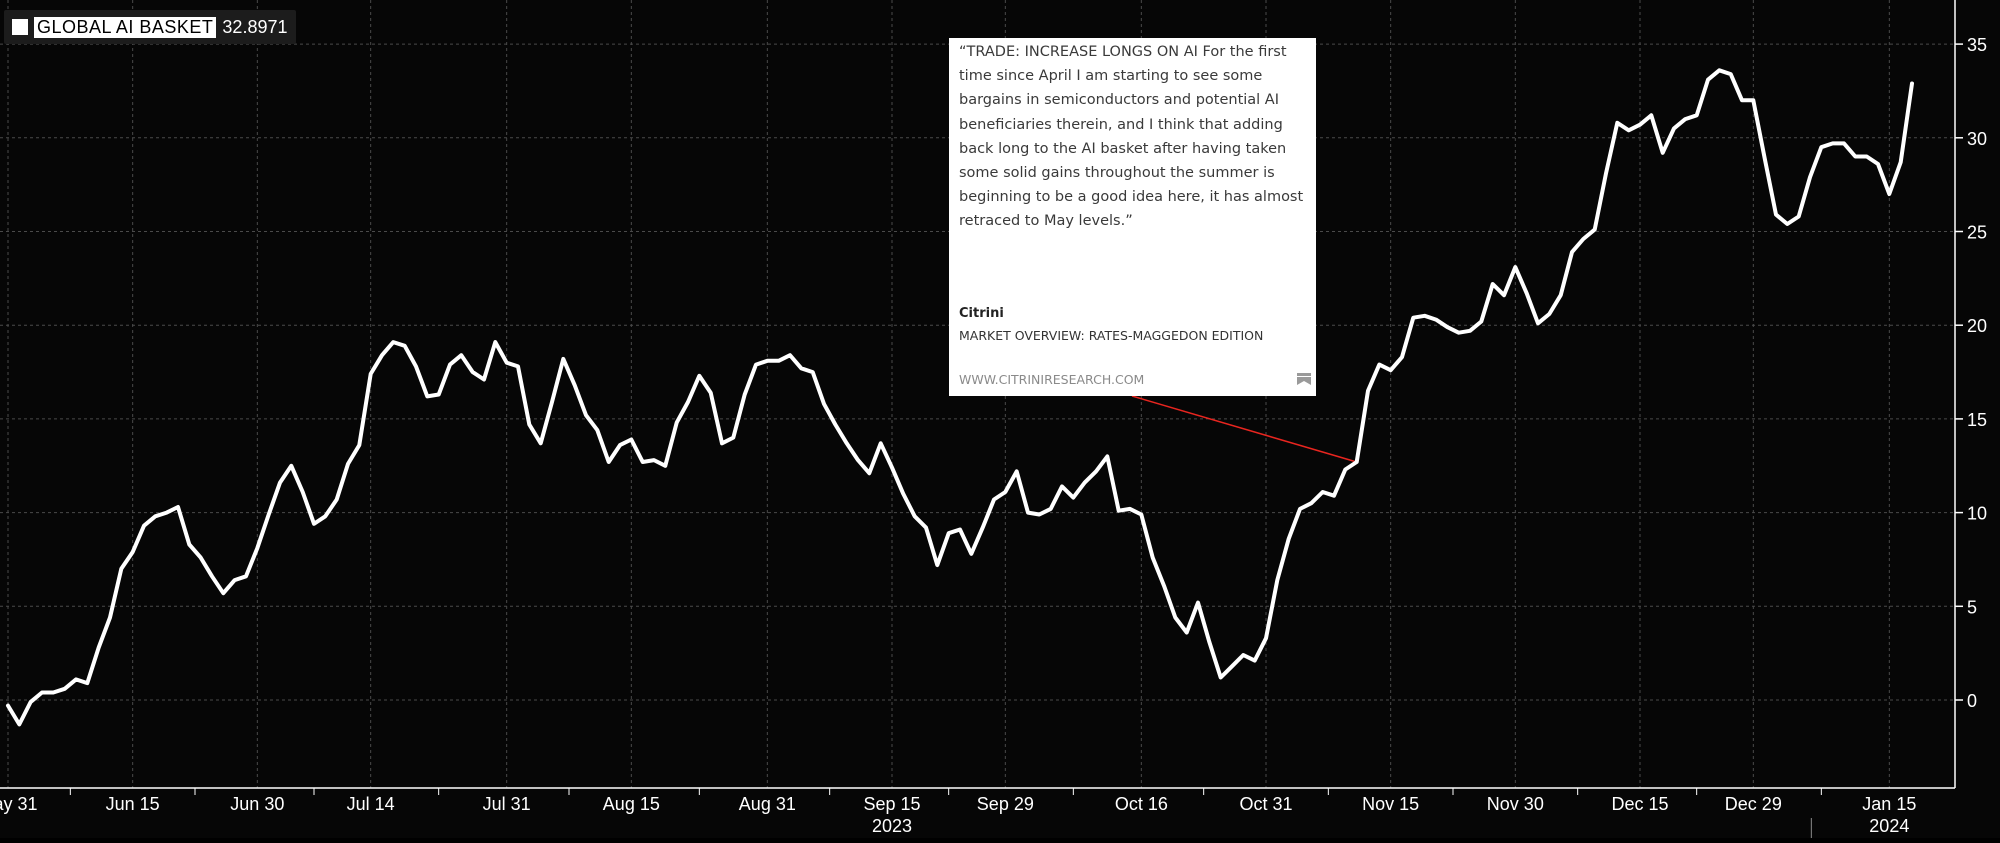  I want to click on annotation-url: WWW.CITRINIRESEARCH.COM, so click(1052, 379).